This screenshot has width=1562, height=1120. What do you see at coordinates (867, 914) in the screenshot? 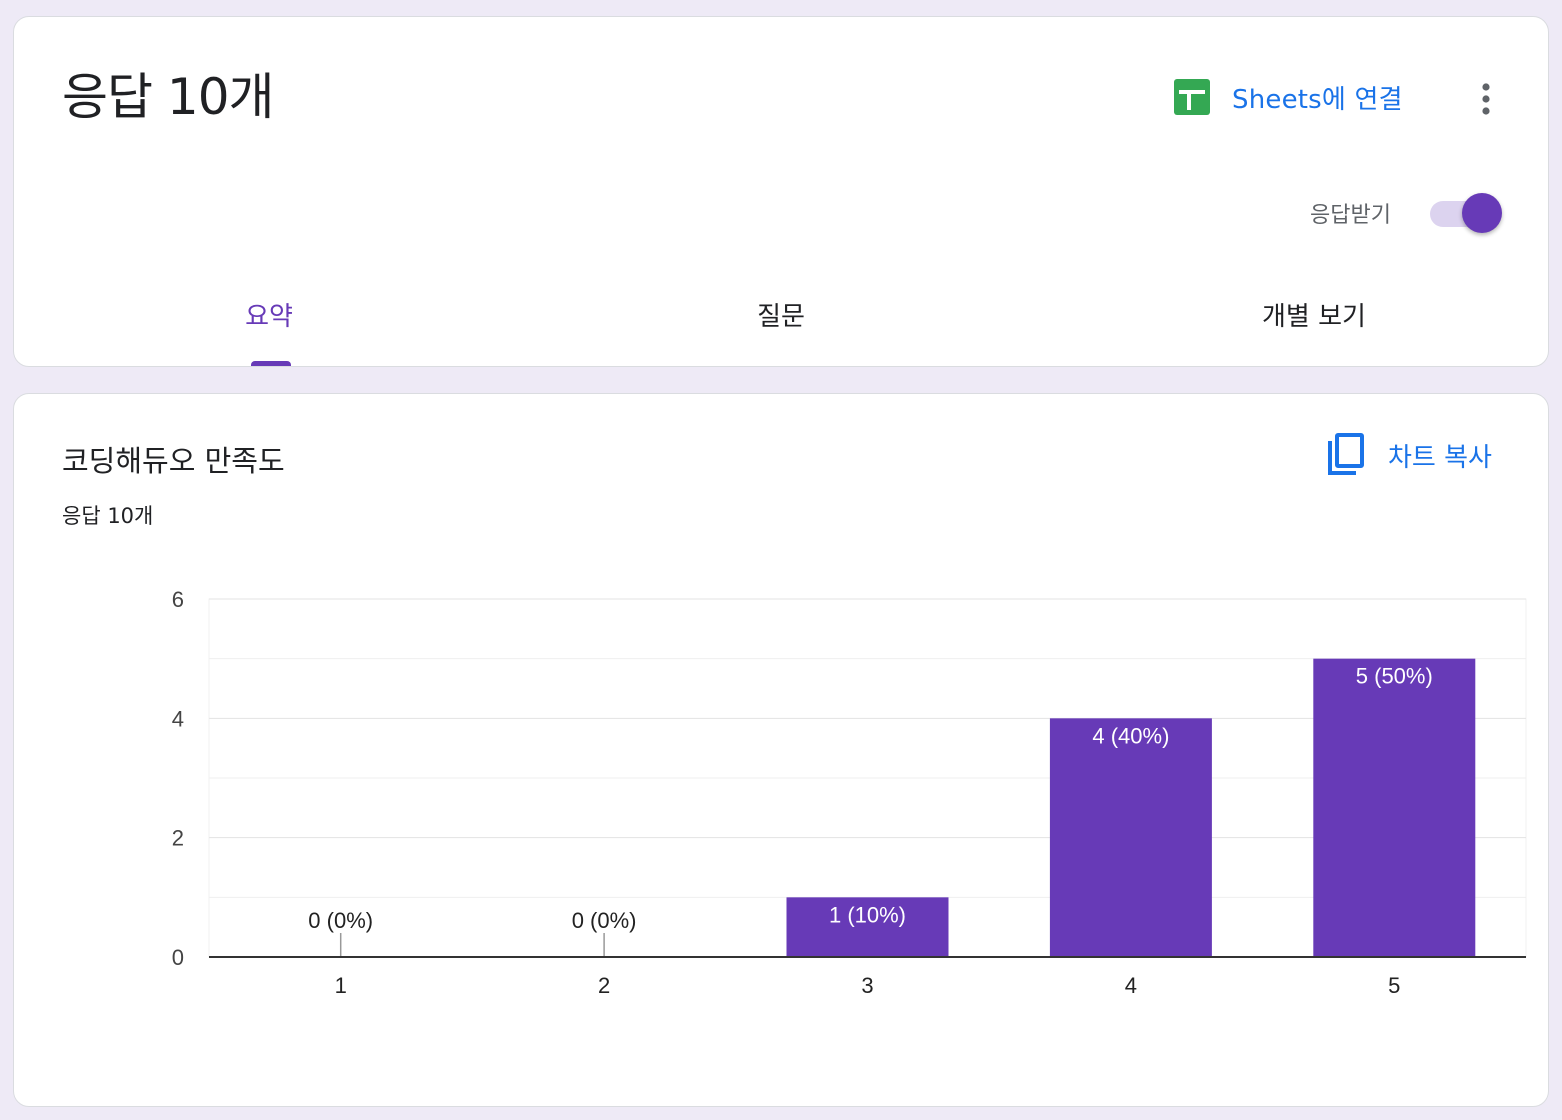
I see `data-label: 1 (10%)` at bounding box center [867, 914].